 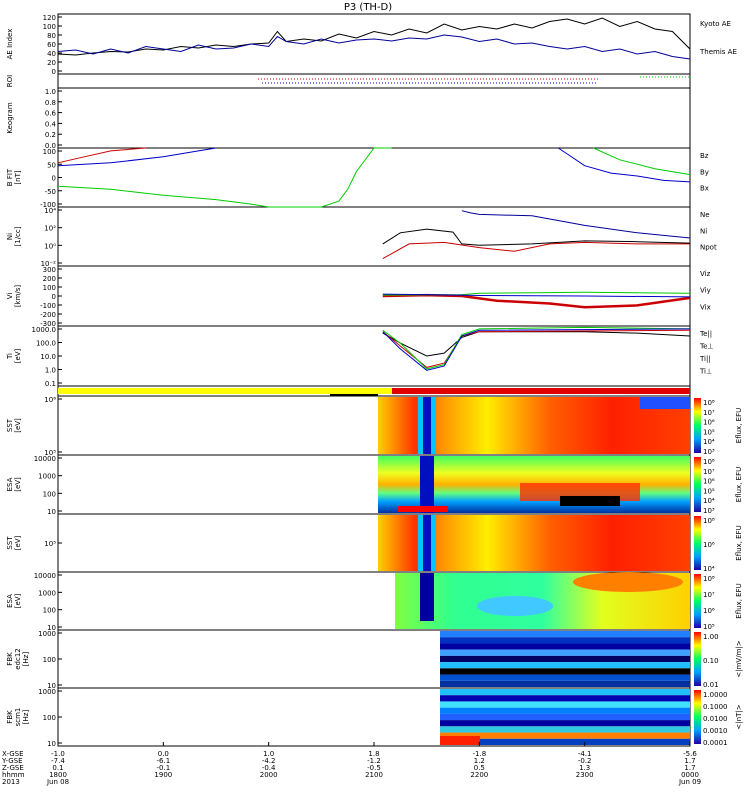 I want to click on fbk2-ytick-label: 10, so click(x=51, y=744).